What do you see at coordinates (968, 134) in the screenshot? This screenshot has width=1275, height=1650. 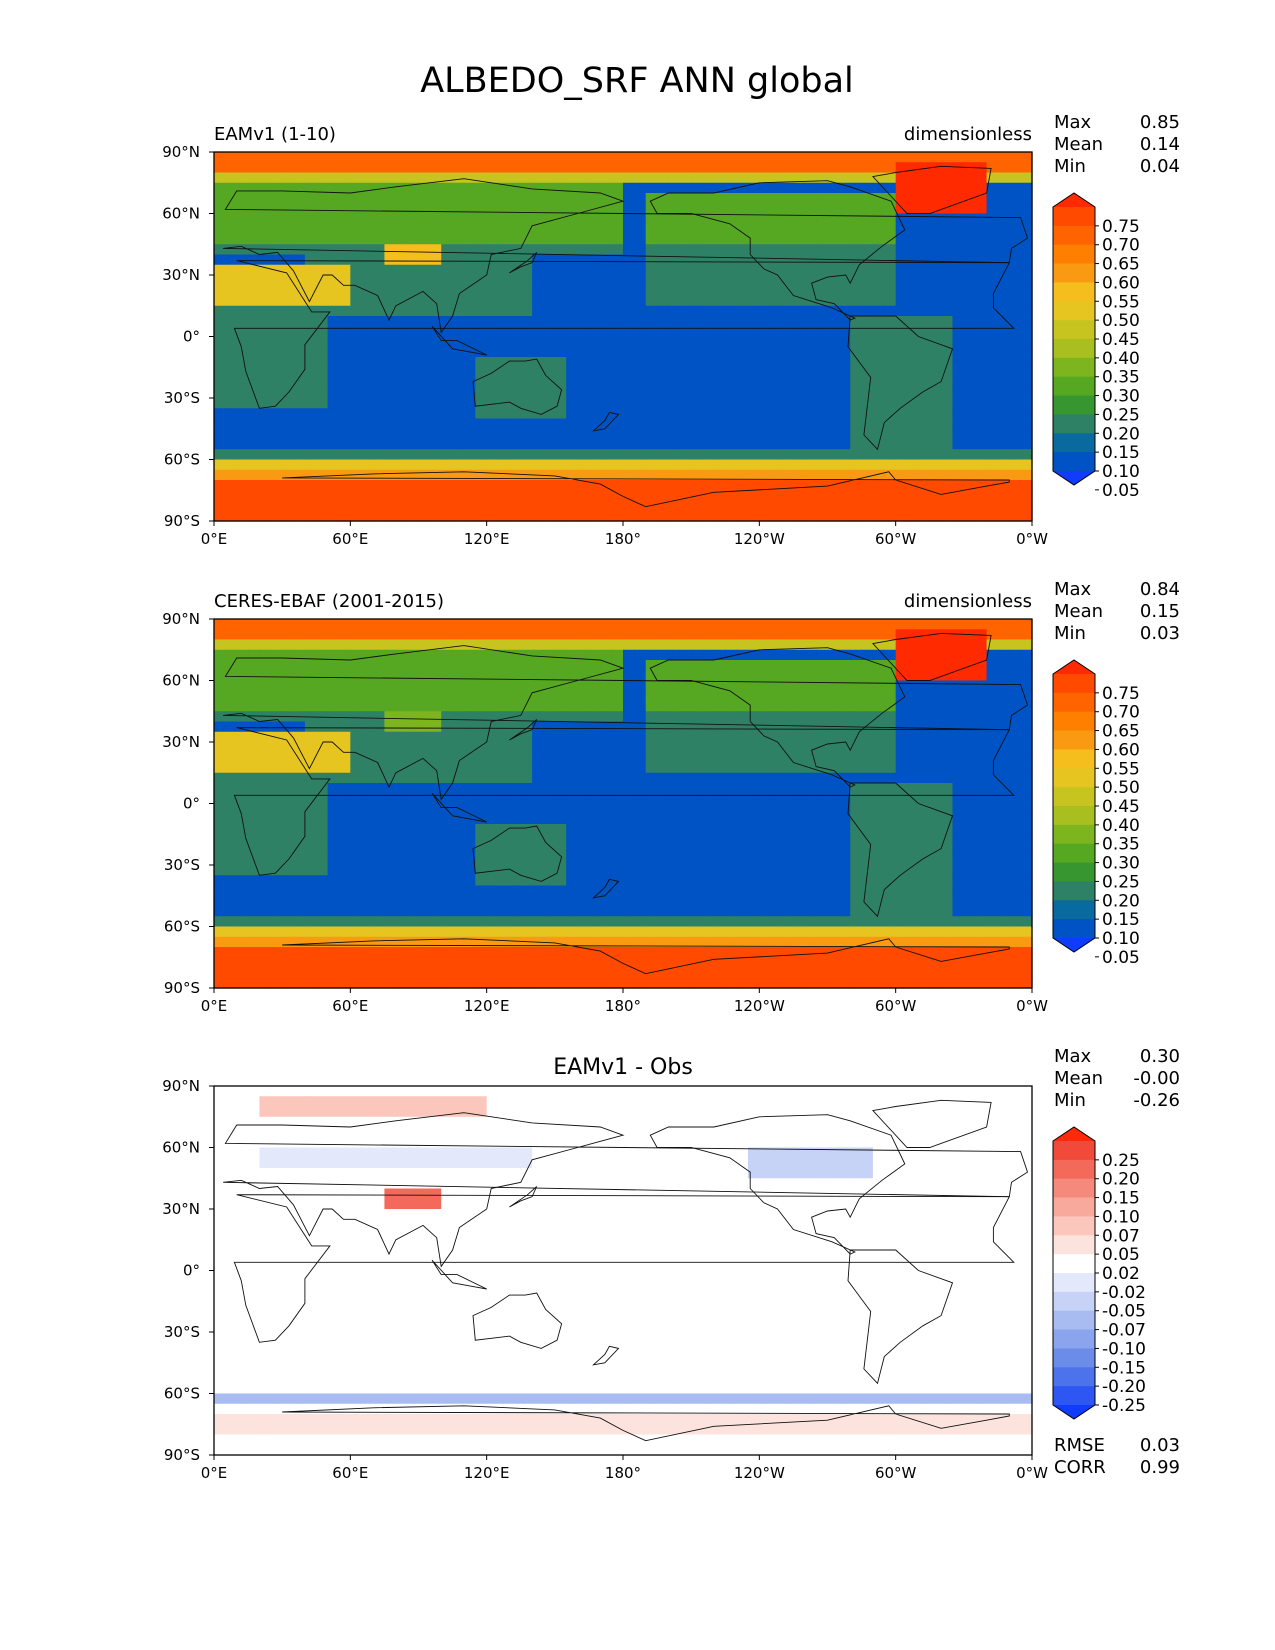 I see `panel-units: dimensionless` at bounding box center [968, 134].